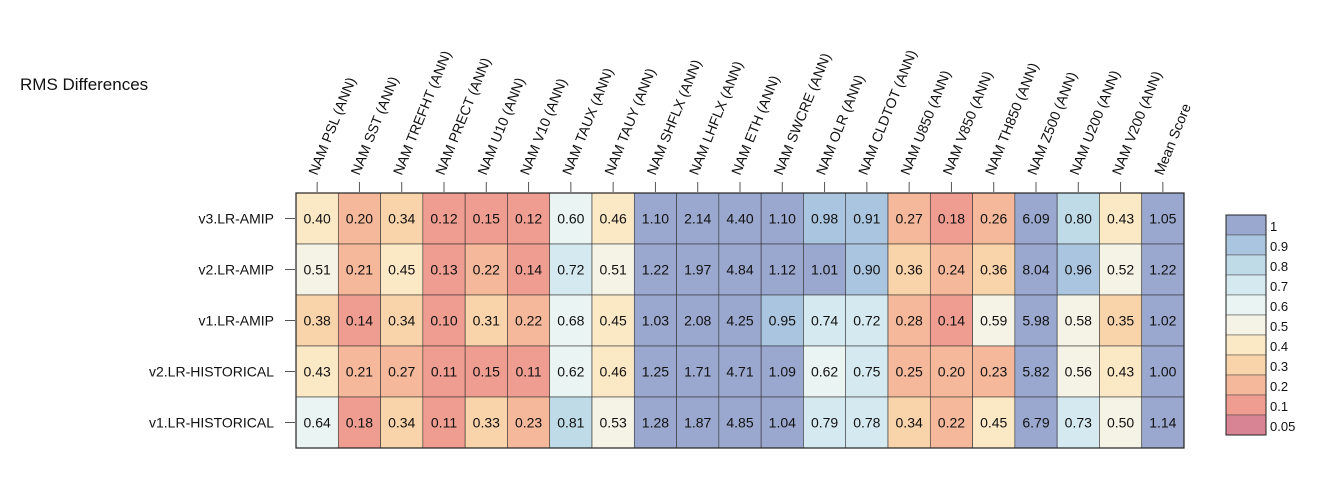 The image size is (1329, 478). What do you see at coordinates (739, 270) in the screenshot?
I see `cell-value: 4.84` at bounding box center [739, 270].